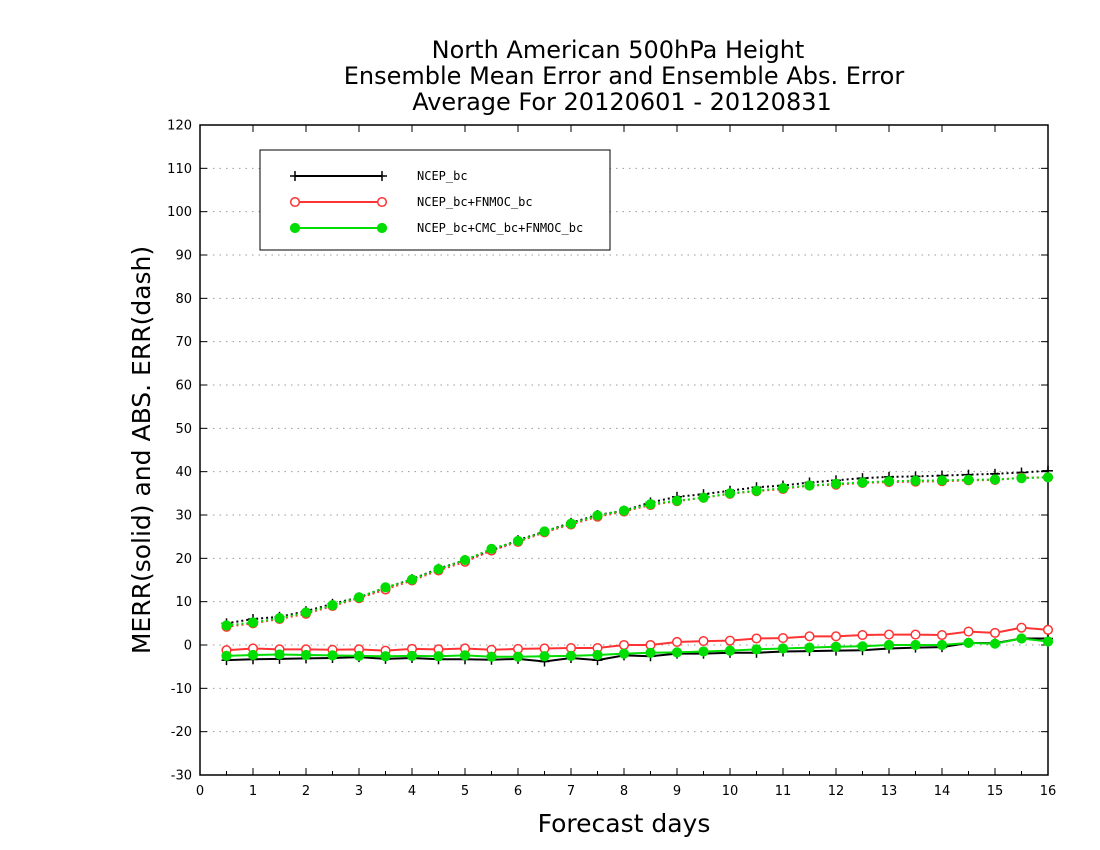 This screenshot has width=1100, height=850. Describe the element at coordinates (518, 791) in the screenshot. I see `x-tick-label: 6` at that location.